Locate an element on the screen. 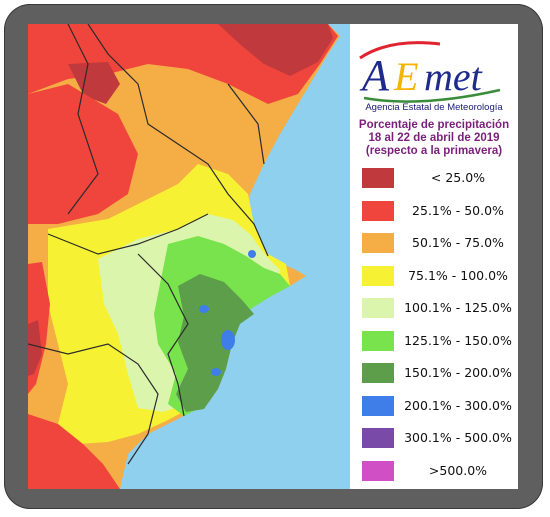 This screenshot has width=550, height=517. legend-item: >500.0% is located at coordinates (440, 470).